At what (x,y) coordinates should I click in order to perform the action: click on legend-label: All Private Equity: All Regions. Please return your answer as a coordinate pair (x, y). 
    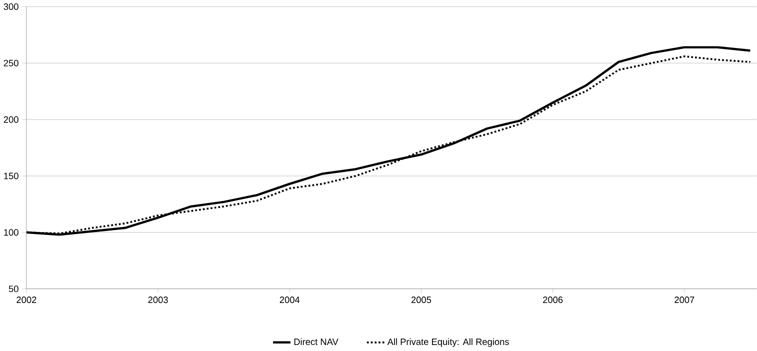
    Looking at the image, I should click on (448, 343).